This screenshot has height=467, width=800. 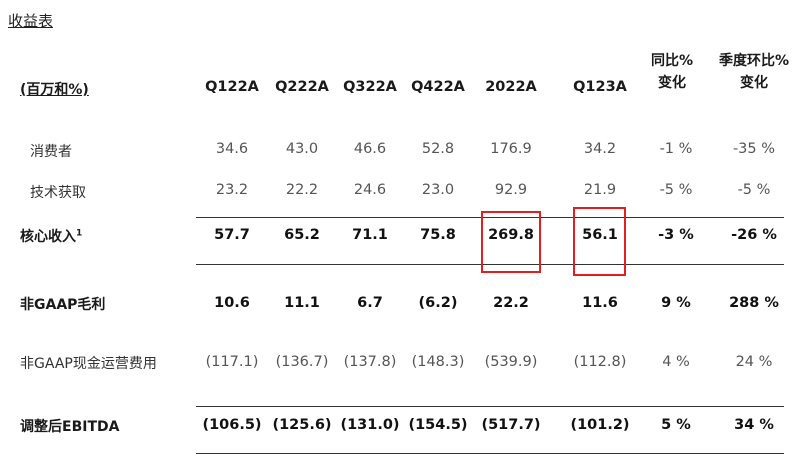 I want to click on table-cell: -26 %, so click(x=754, y=235).